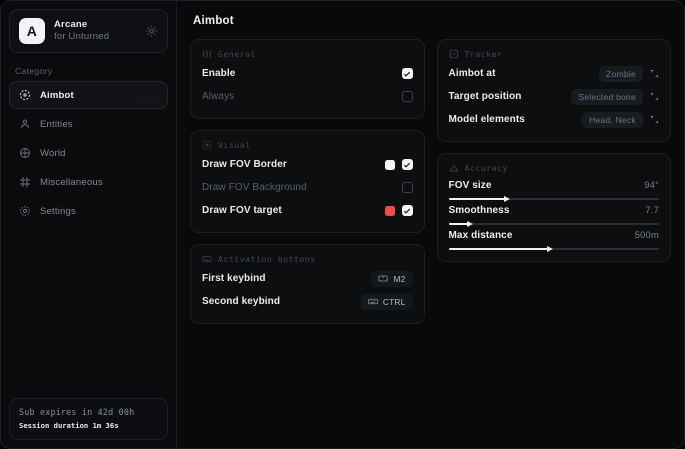  What do you see at coordinates (254, 187) in the screenshot?
I see `row-label: Draw FOV Background` at bounding box center [254, 187].